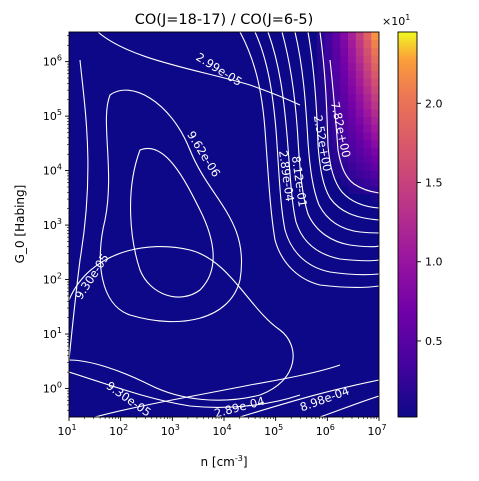 The height and width of the screenshot is (481, 479). Describe the element at coordinates (430, 222) in the screenshot. I see `colorbar-ticks: 0.5 1.0 1.5 2.0` at that location.